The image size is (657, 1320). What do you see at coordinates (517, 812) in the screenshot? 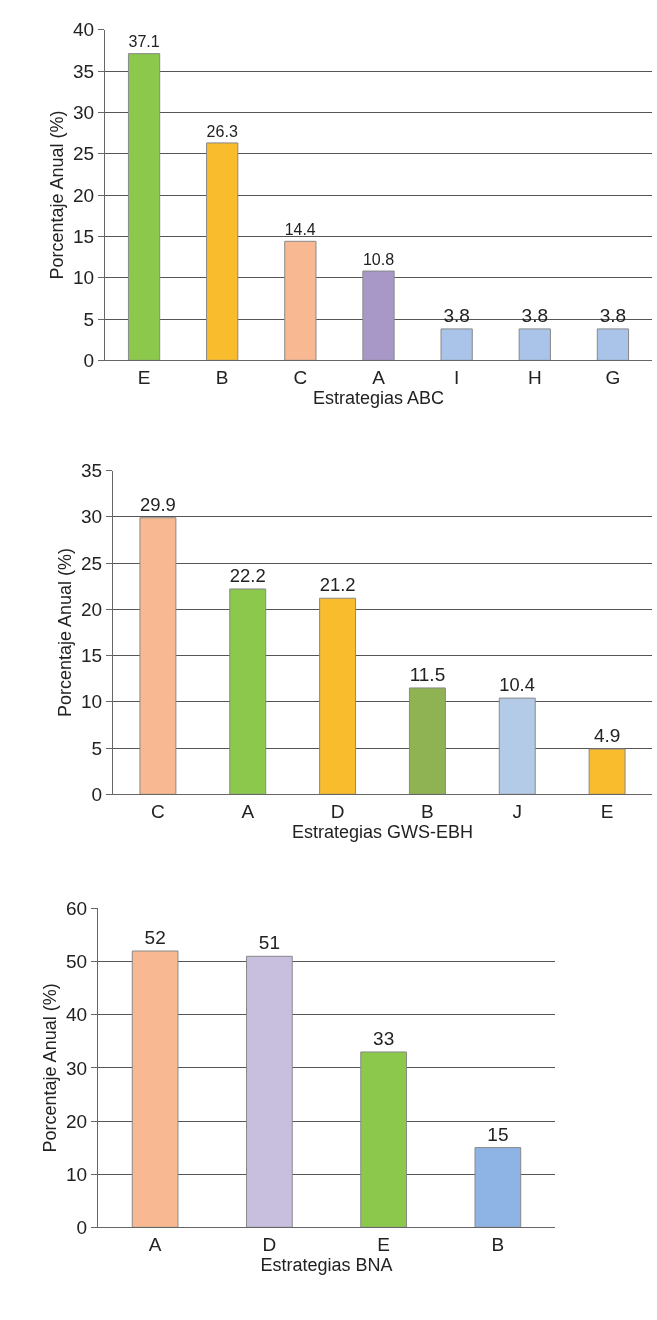
I see `x-tick-label: J` at bounding box center [517, 812].